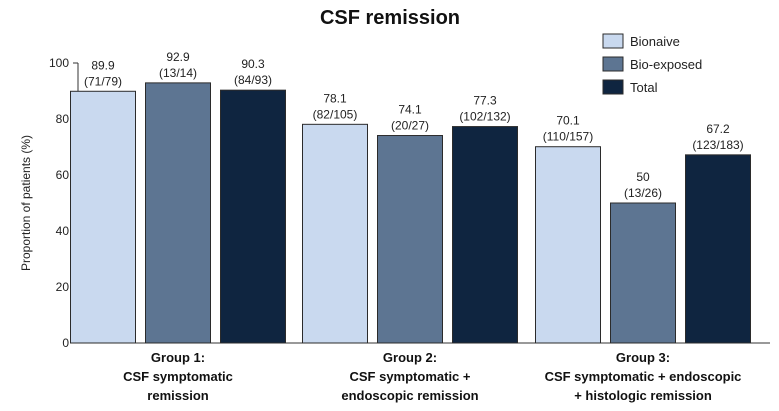  Describe the element at coordinates (568, 137) in the screenshot. I see `data-label-count: (110/157)` at that location.